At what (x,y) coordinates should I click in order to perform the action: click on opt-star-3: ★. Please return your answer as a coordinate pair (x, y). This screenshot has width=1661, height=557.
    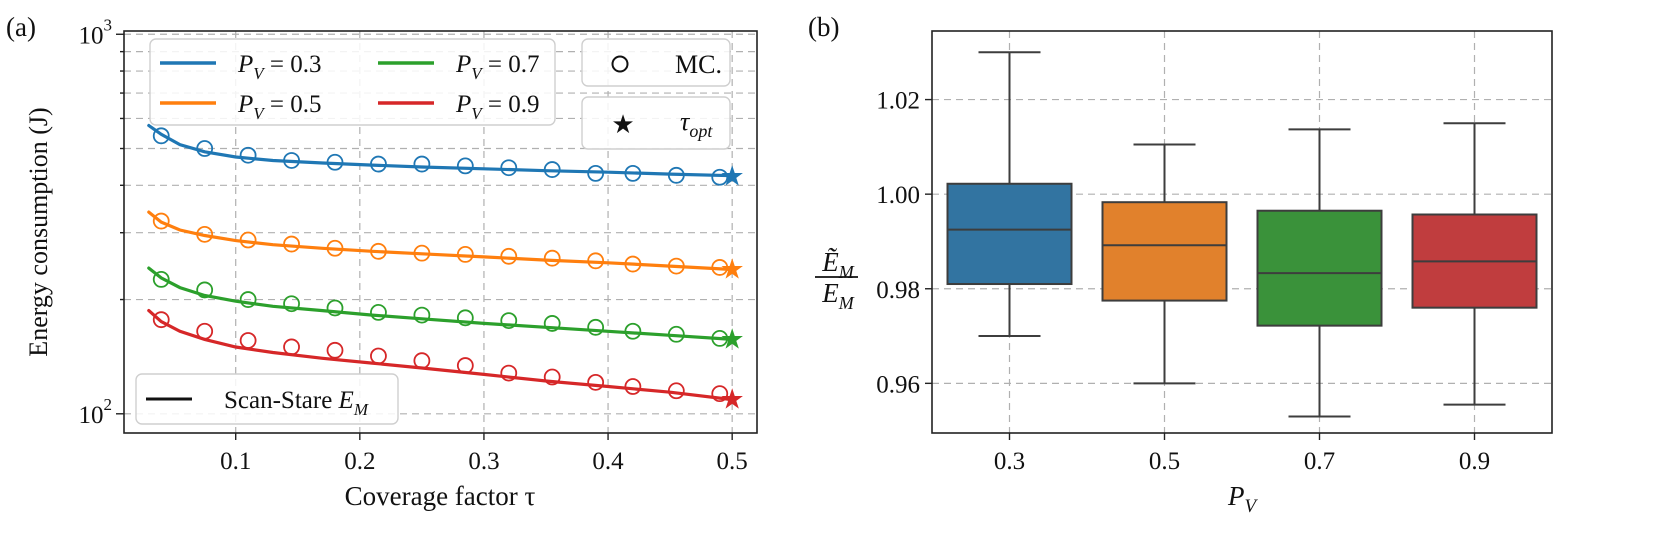
    Looking at the image, I should click on (732, 400).